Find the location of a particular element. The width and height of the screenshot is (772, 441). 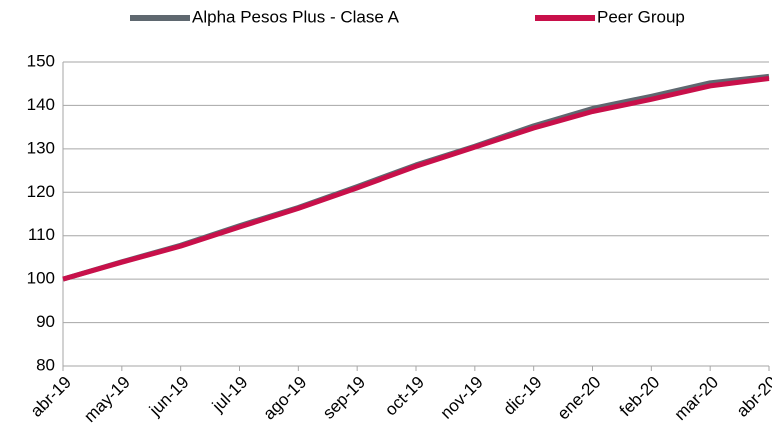

y-tick-label: 140 is located at coordinates (41, 104).